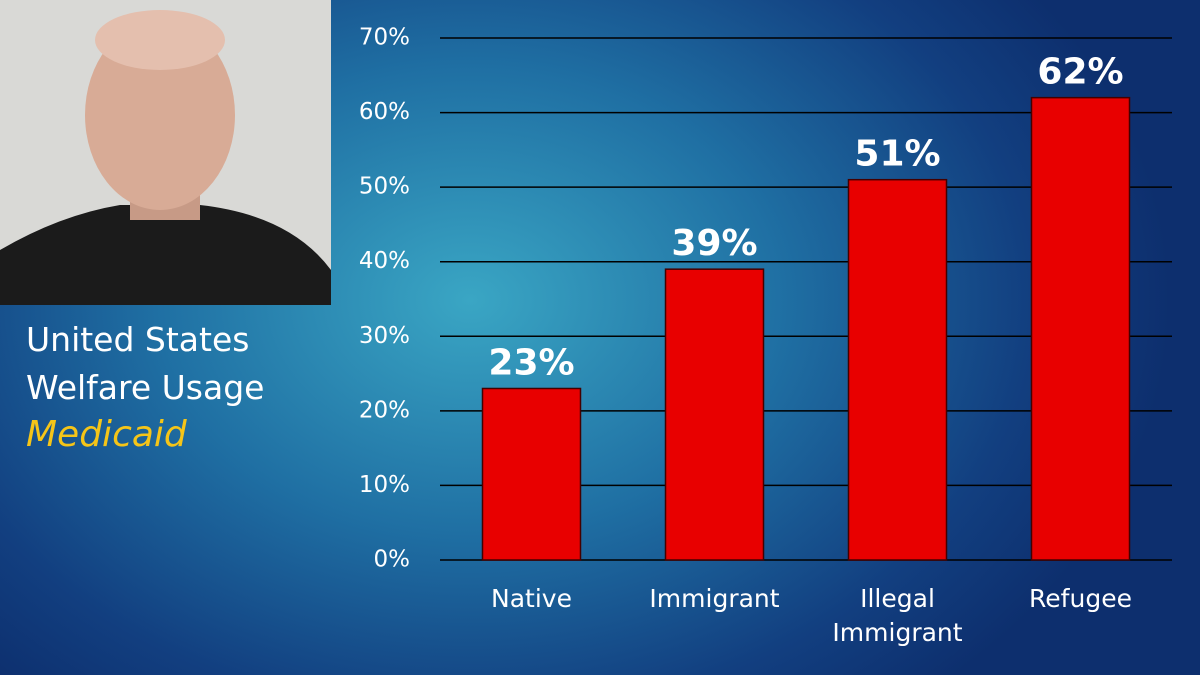  What do you see at coordinates (384, 336) in the screenshot?
I see `y-tick-label: 30%` at bounding box center [384, 336].